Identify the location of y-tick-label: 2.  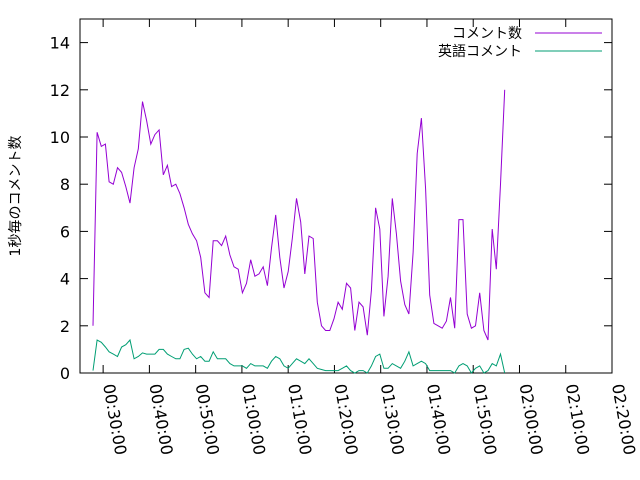
(65, 326).